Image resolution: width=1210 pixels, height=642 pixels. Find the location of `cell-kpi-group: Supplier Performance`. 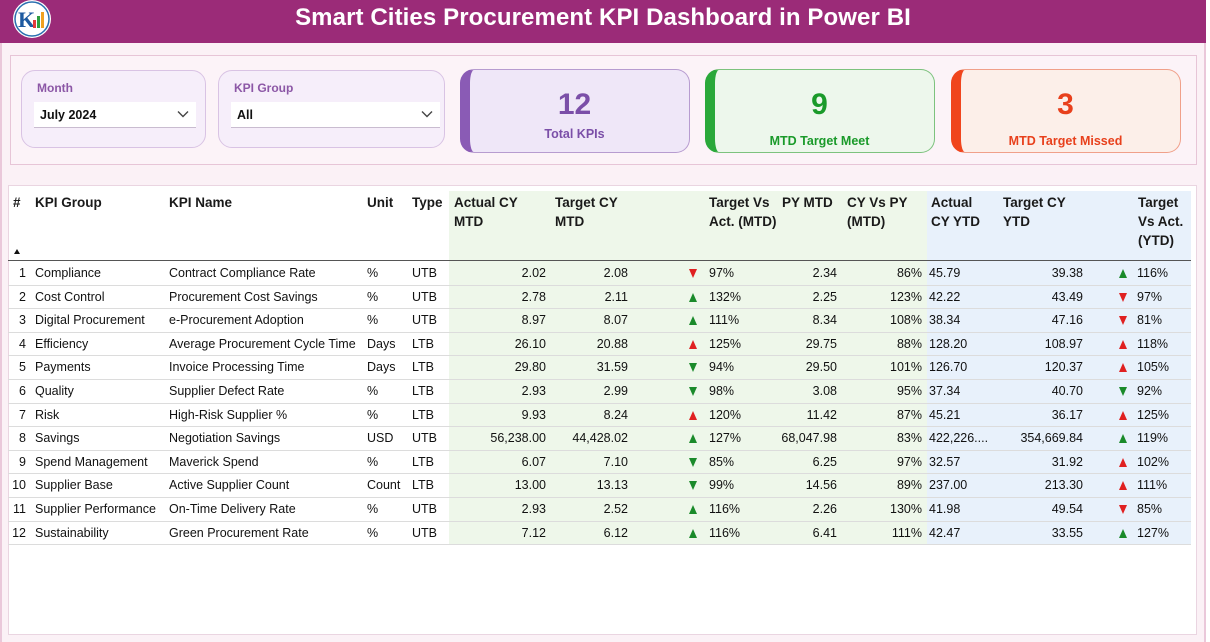

cell-kpi-group: Supplier Performance is located at coordinates (95, 509).